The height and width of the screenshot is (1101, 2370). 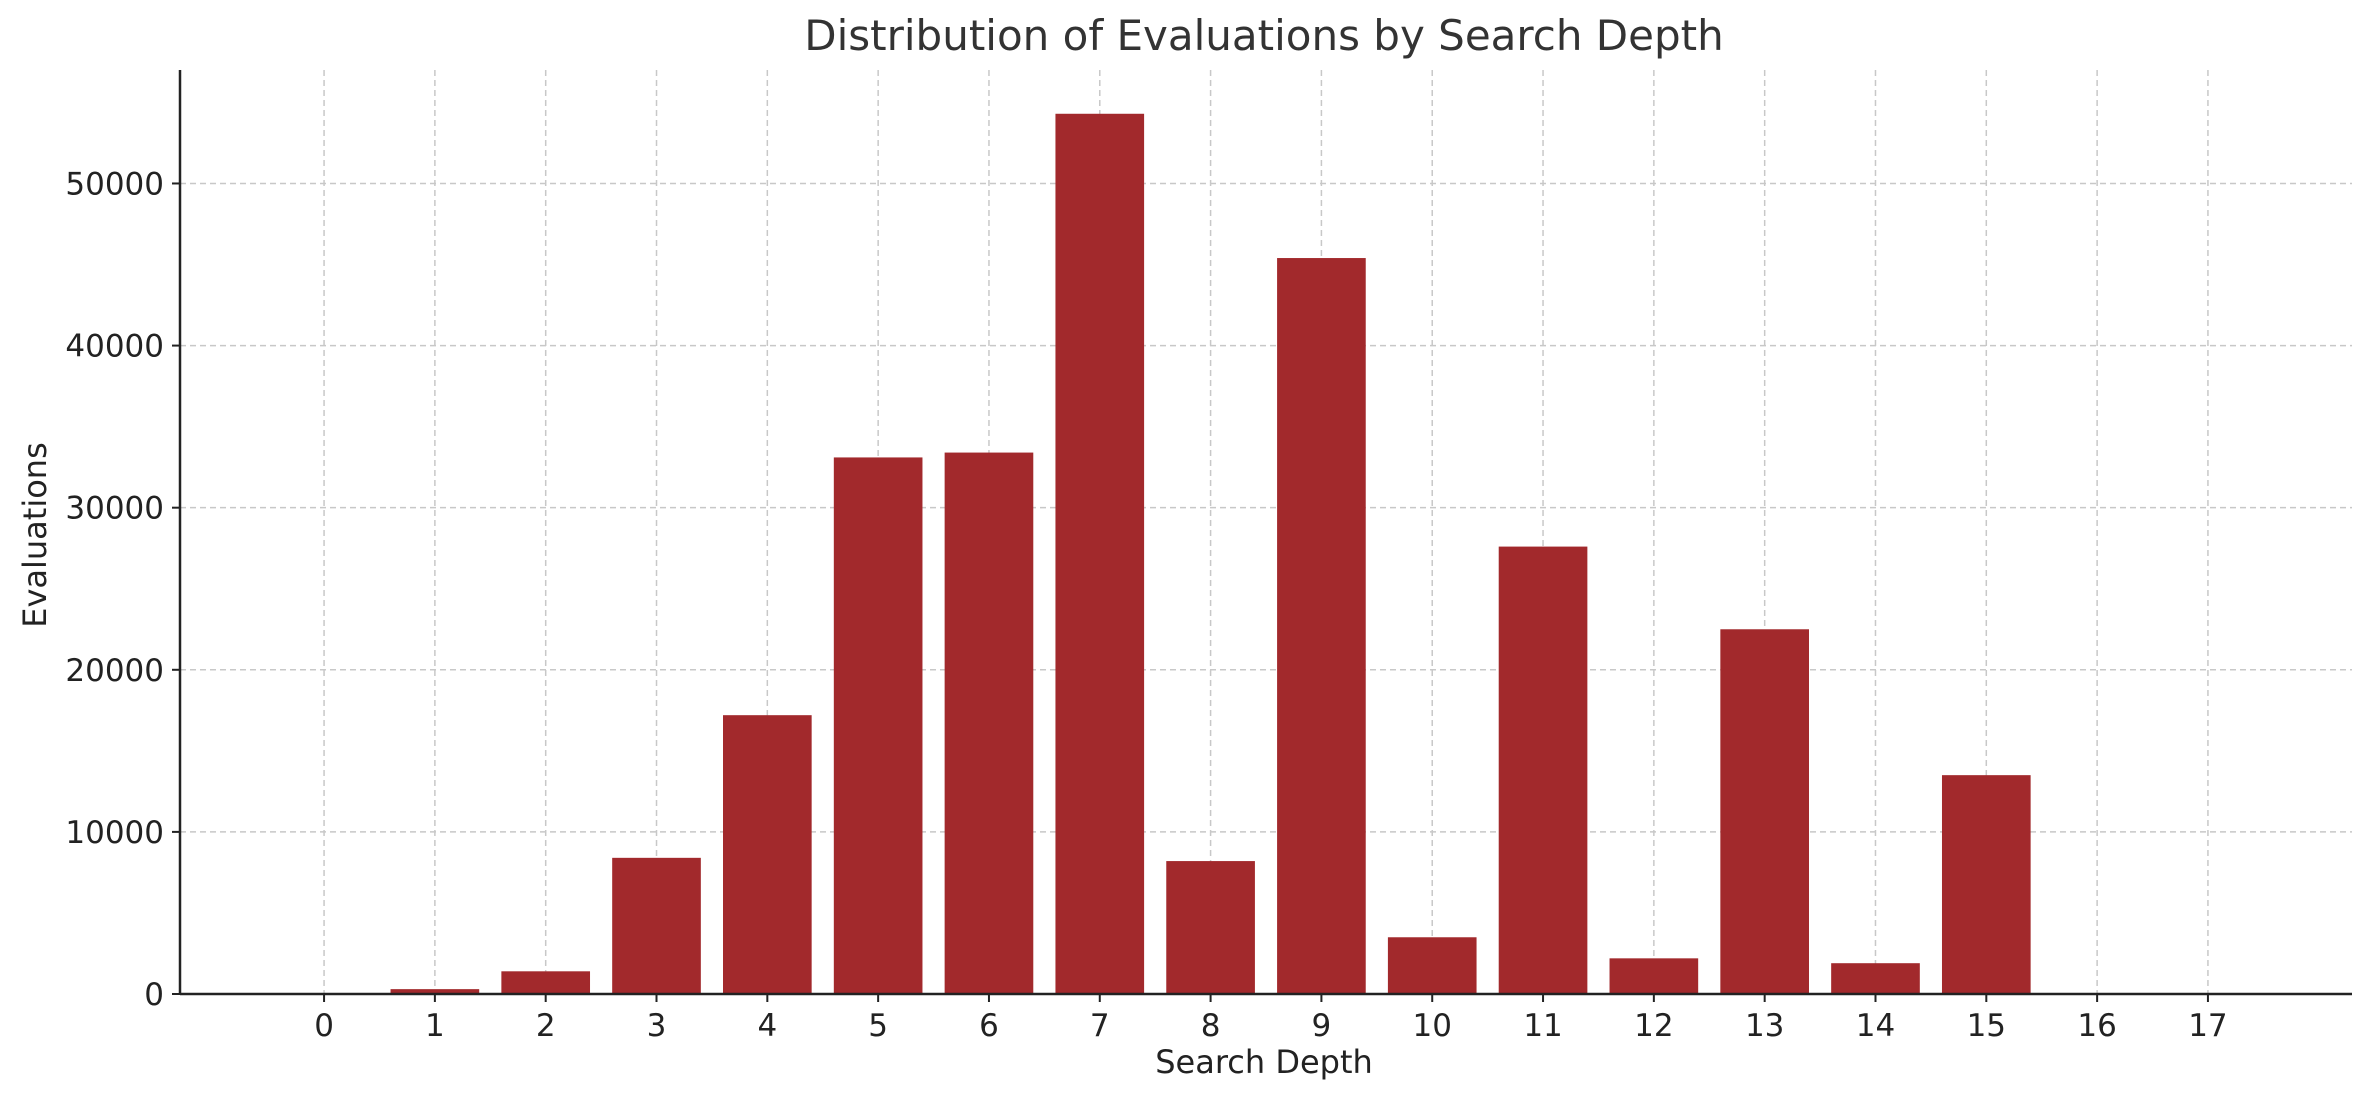 What do you see at coordinates (35, 535) in the screenshot?
I see `y-axis-label: Evaluations` at bounding box center [35, 535].